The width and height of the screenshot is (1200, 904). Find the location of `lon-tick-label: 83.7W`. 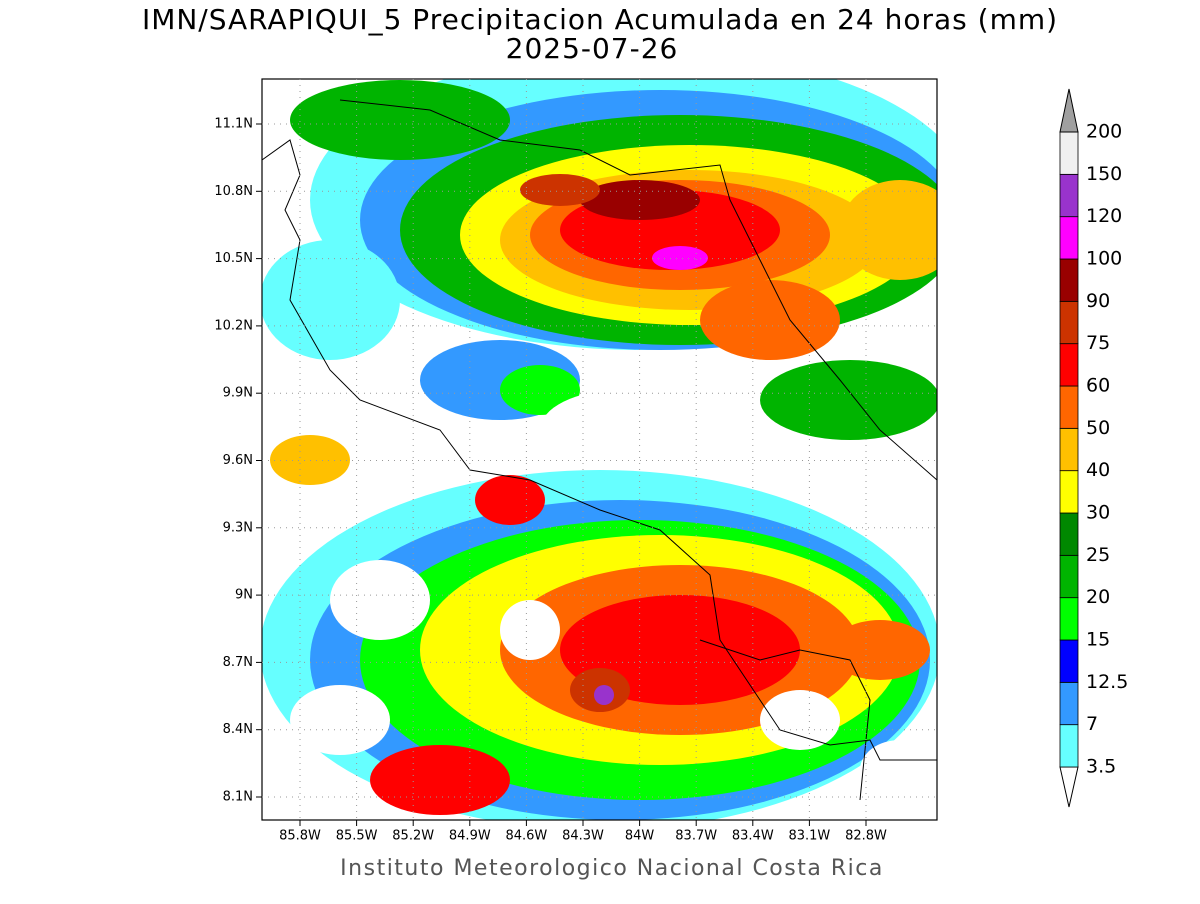

lon-tick-label: 83.7W is located at coordinates (696, 836).